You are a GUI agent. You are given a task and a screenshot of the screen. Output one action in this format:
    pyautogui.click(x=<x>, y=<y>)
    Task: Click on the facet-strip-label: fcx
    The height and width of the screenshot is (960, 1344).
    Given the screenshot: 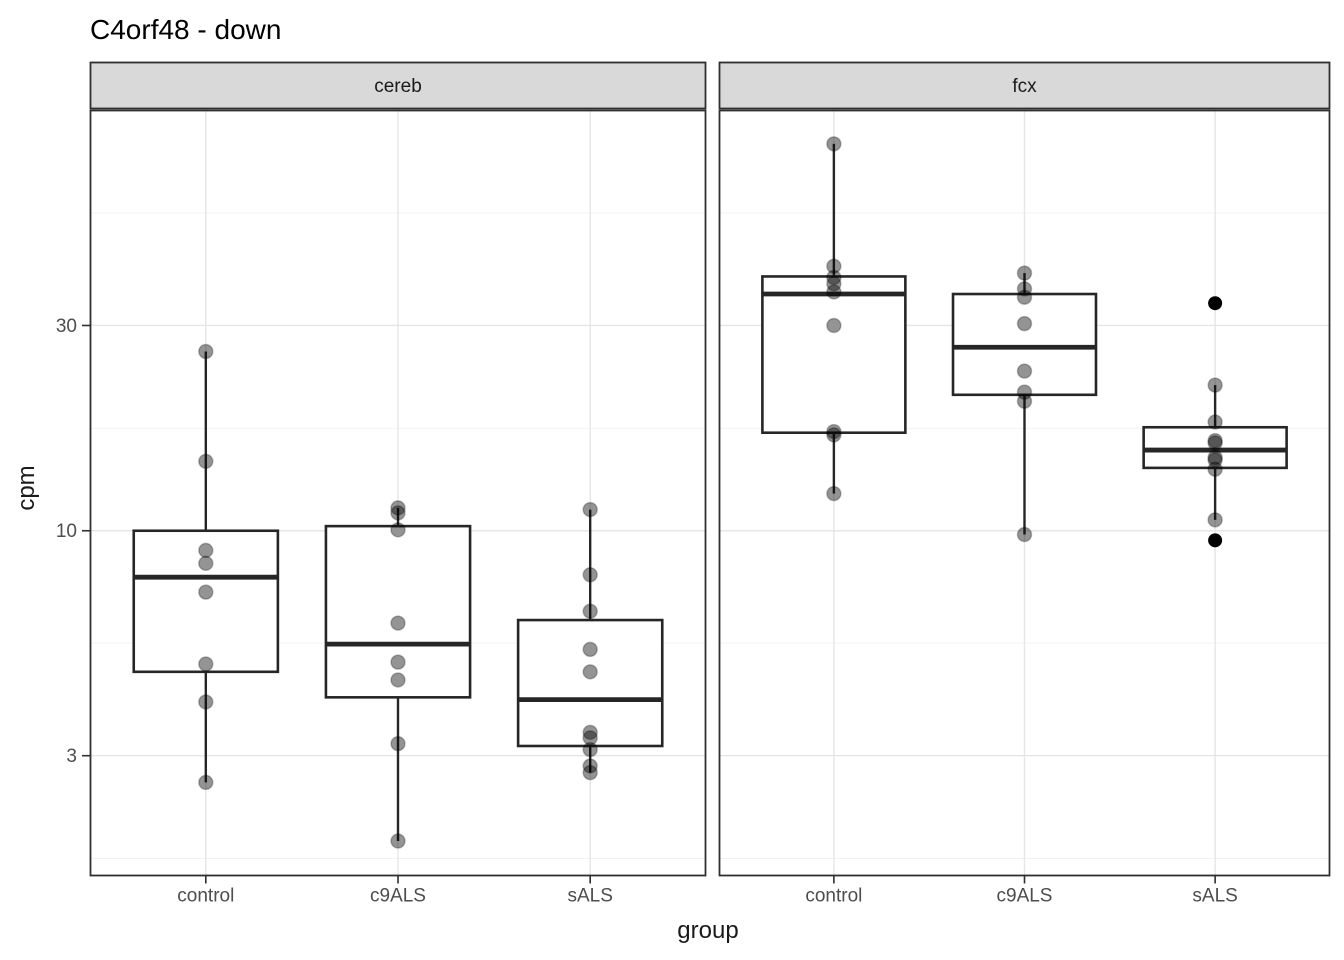 What is the action you would take?
    pyautogui.click(x=1024, y=86)
    